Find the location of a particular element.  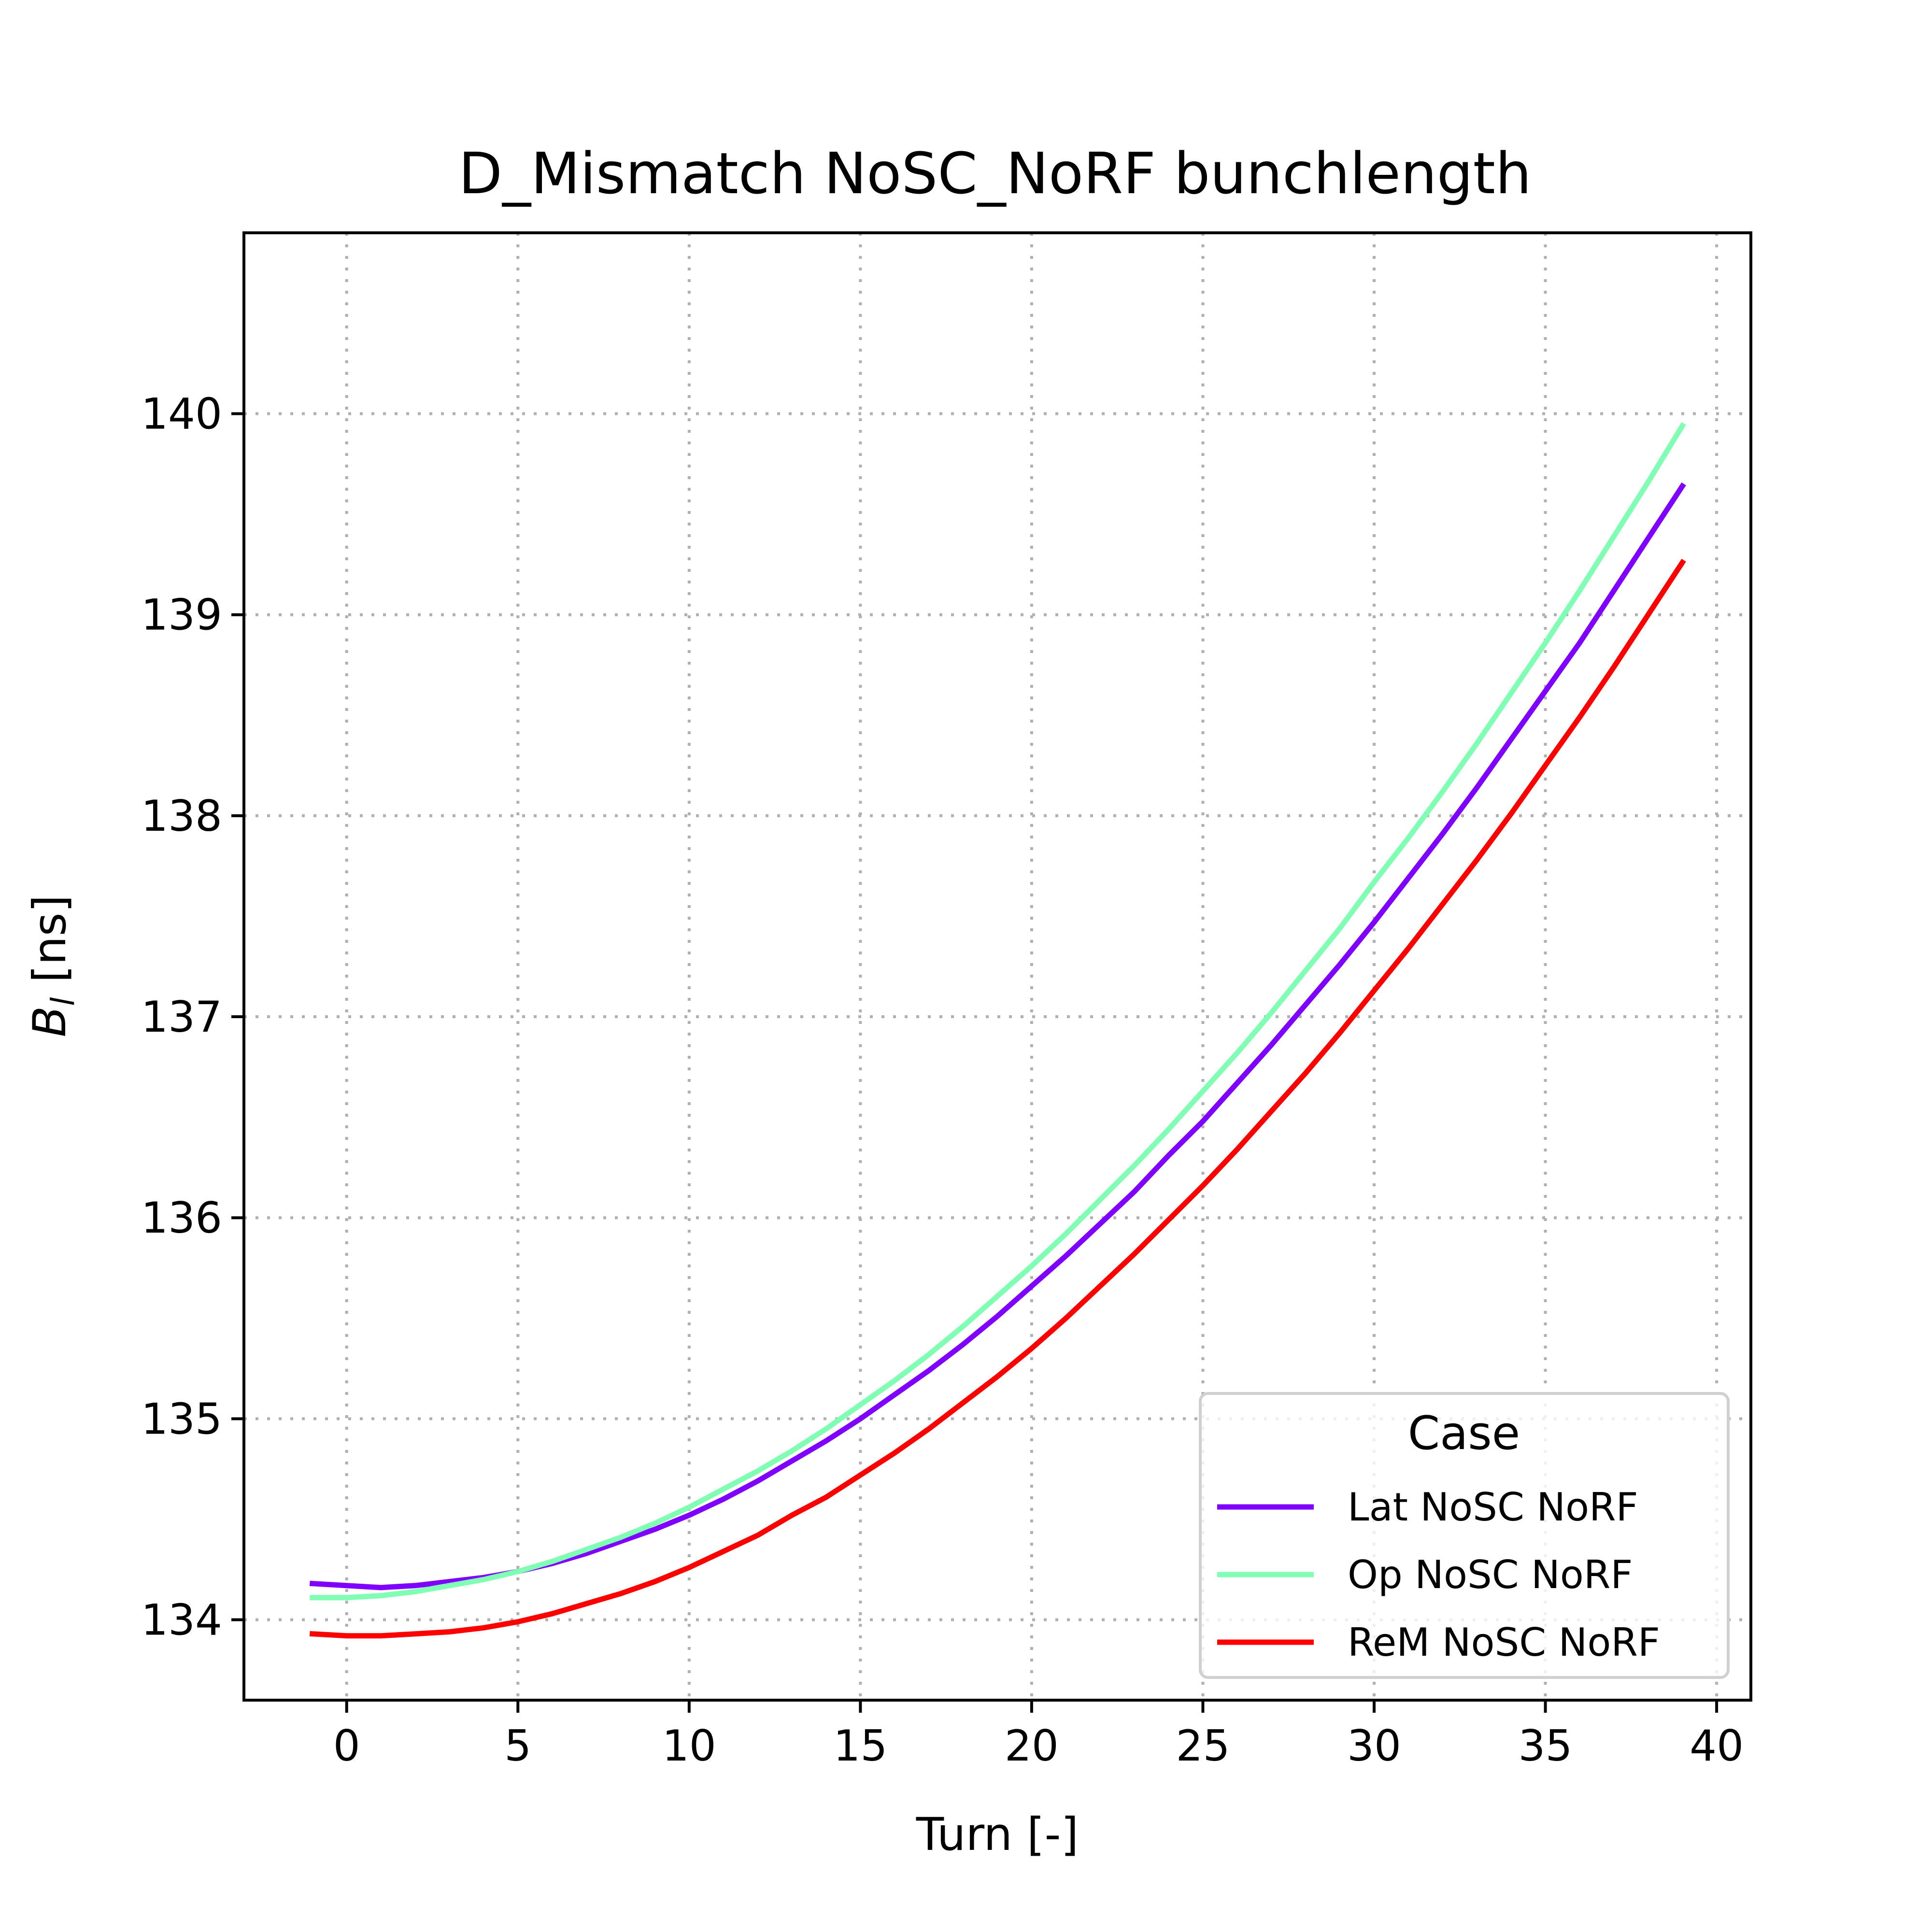

y-tick-label: 135 is located at coordinates (181, 1419).